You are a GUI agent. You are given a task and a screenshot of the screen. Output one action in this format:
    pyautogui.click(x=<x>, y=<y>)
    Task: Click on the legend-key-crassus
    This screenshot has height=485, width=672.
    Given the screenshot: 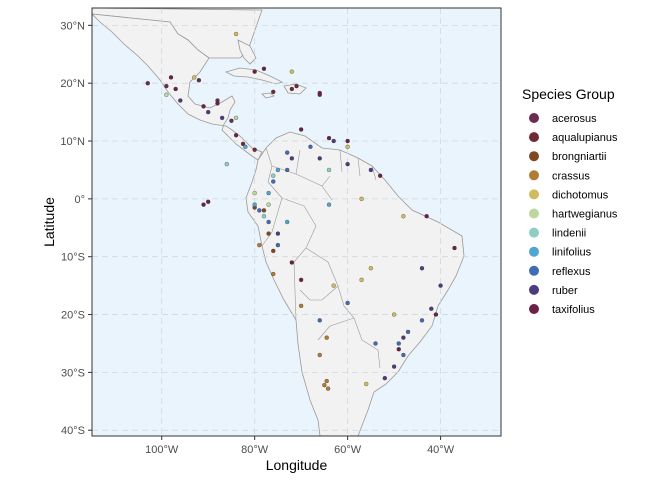 What is the action you would take?
    pyautogui.click(x=534, y=175)
    